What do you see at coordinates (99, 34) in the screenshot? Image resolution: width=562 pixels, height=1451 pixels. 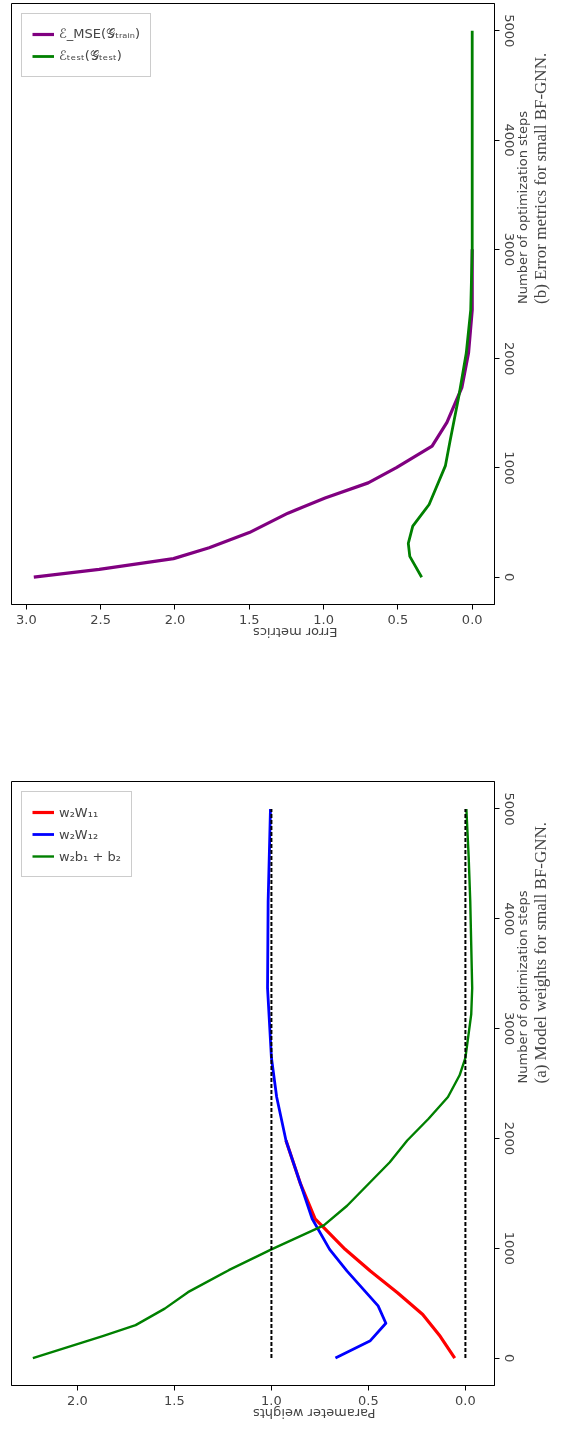 I see `legend-label: ℰ_MSE(𝒢ₜᵣₐᵢₙ)` at bounding box center [99, 34].